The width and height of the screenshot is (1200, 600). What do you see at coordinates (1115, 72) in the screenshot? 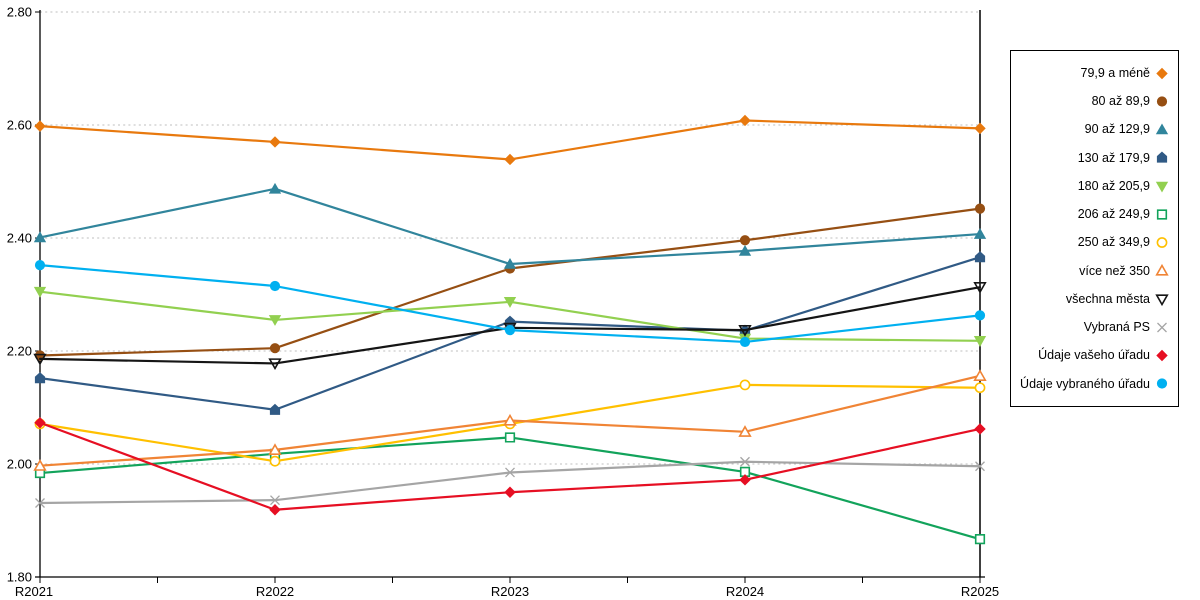
I see `legend-label: 79,9 a méně` at bounding box center [1115, 72].